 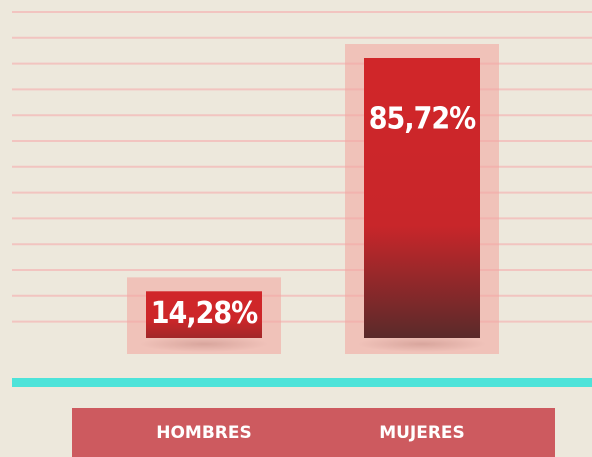 I want to click on value-label: 14,28%, so click(x=204, y=313).